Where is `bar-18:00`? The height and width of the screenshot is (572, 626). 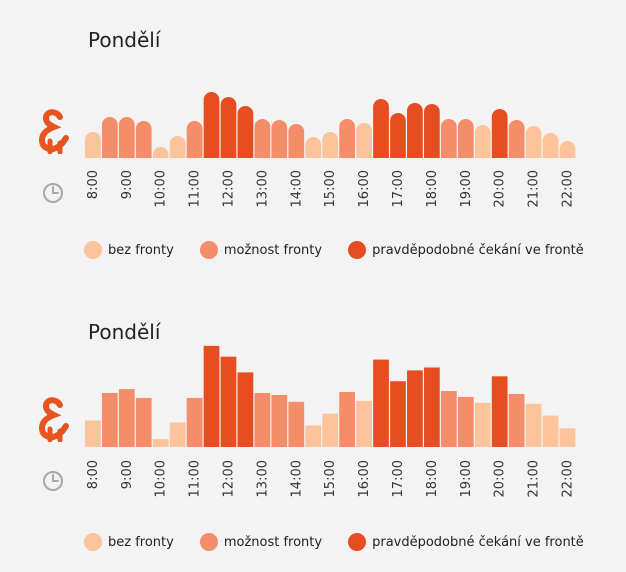
bar-18:00 is located at coordinates (432, 407).